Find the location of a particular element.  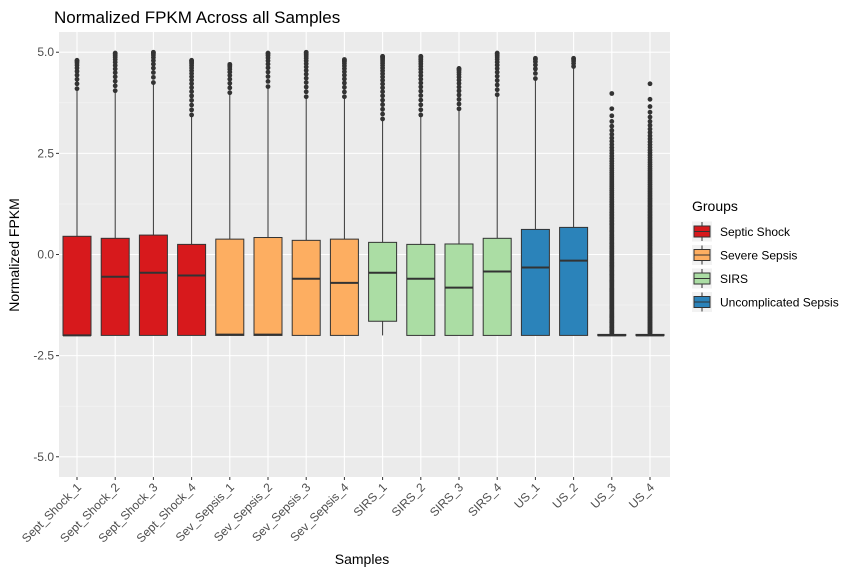

legend-item-sirs: SIRS is located at coordinates (720, 278).